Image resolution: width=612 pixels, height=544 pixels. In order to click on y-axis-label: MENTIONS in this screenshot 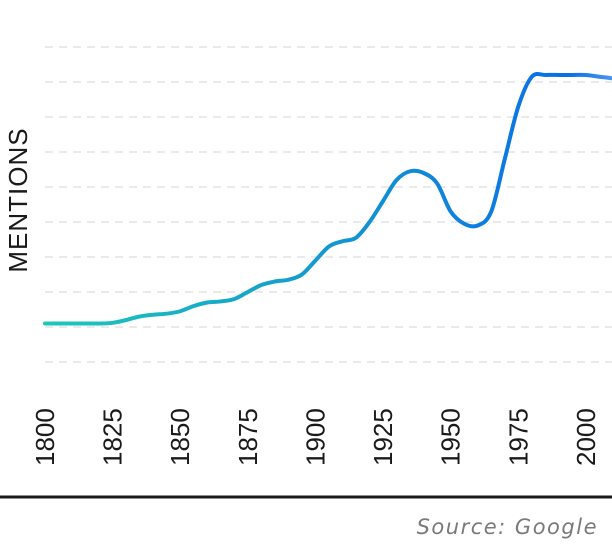, I will do `click(18, 199)`.